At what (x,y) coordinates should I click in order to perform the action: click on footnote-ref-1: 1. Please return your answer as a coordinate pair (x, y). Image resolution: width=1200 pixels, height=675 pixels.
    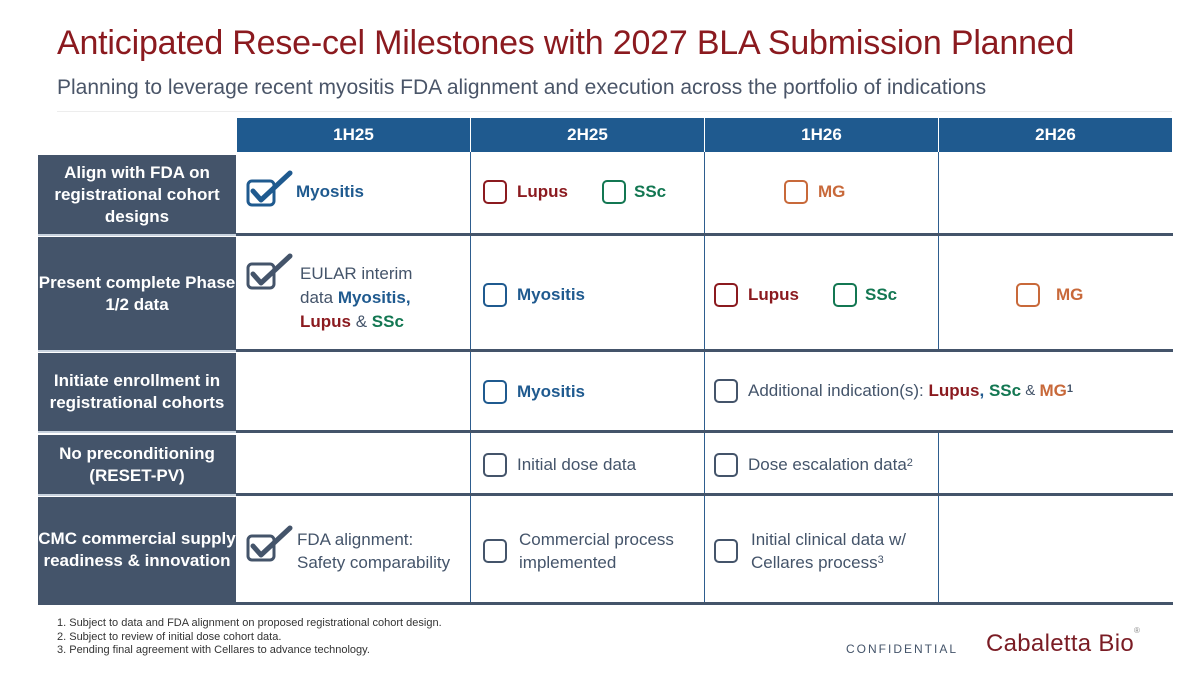
    Looking at the image, I should click on (1069, 389).